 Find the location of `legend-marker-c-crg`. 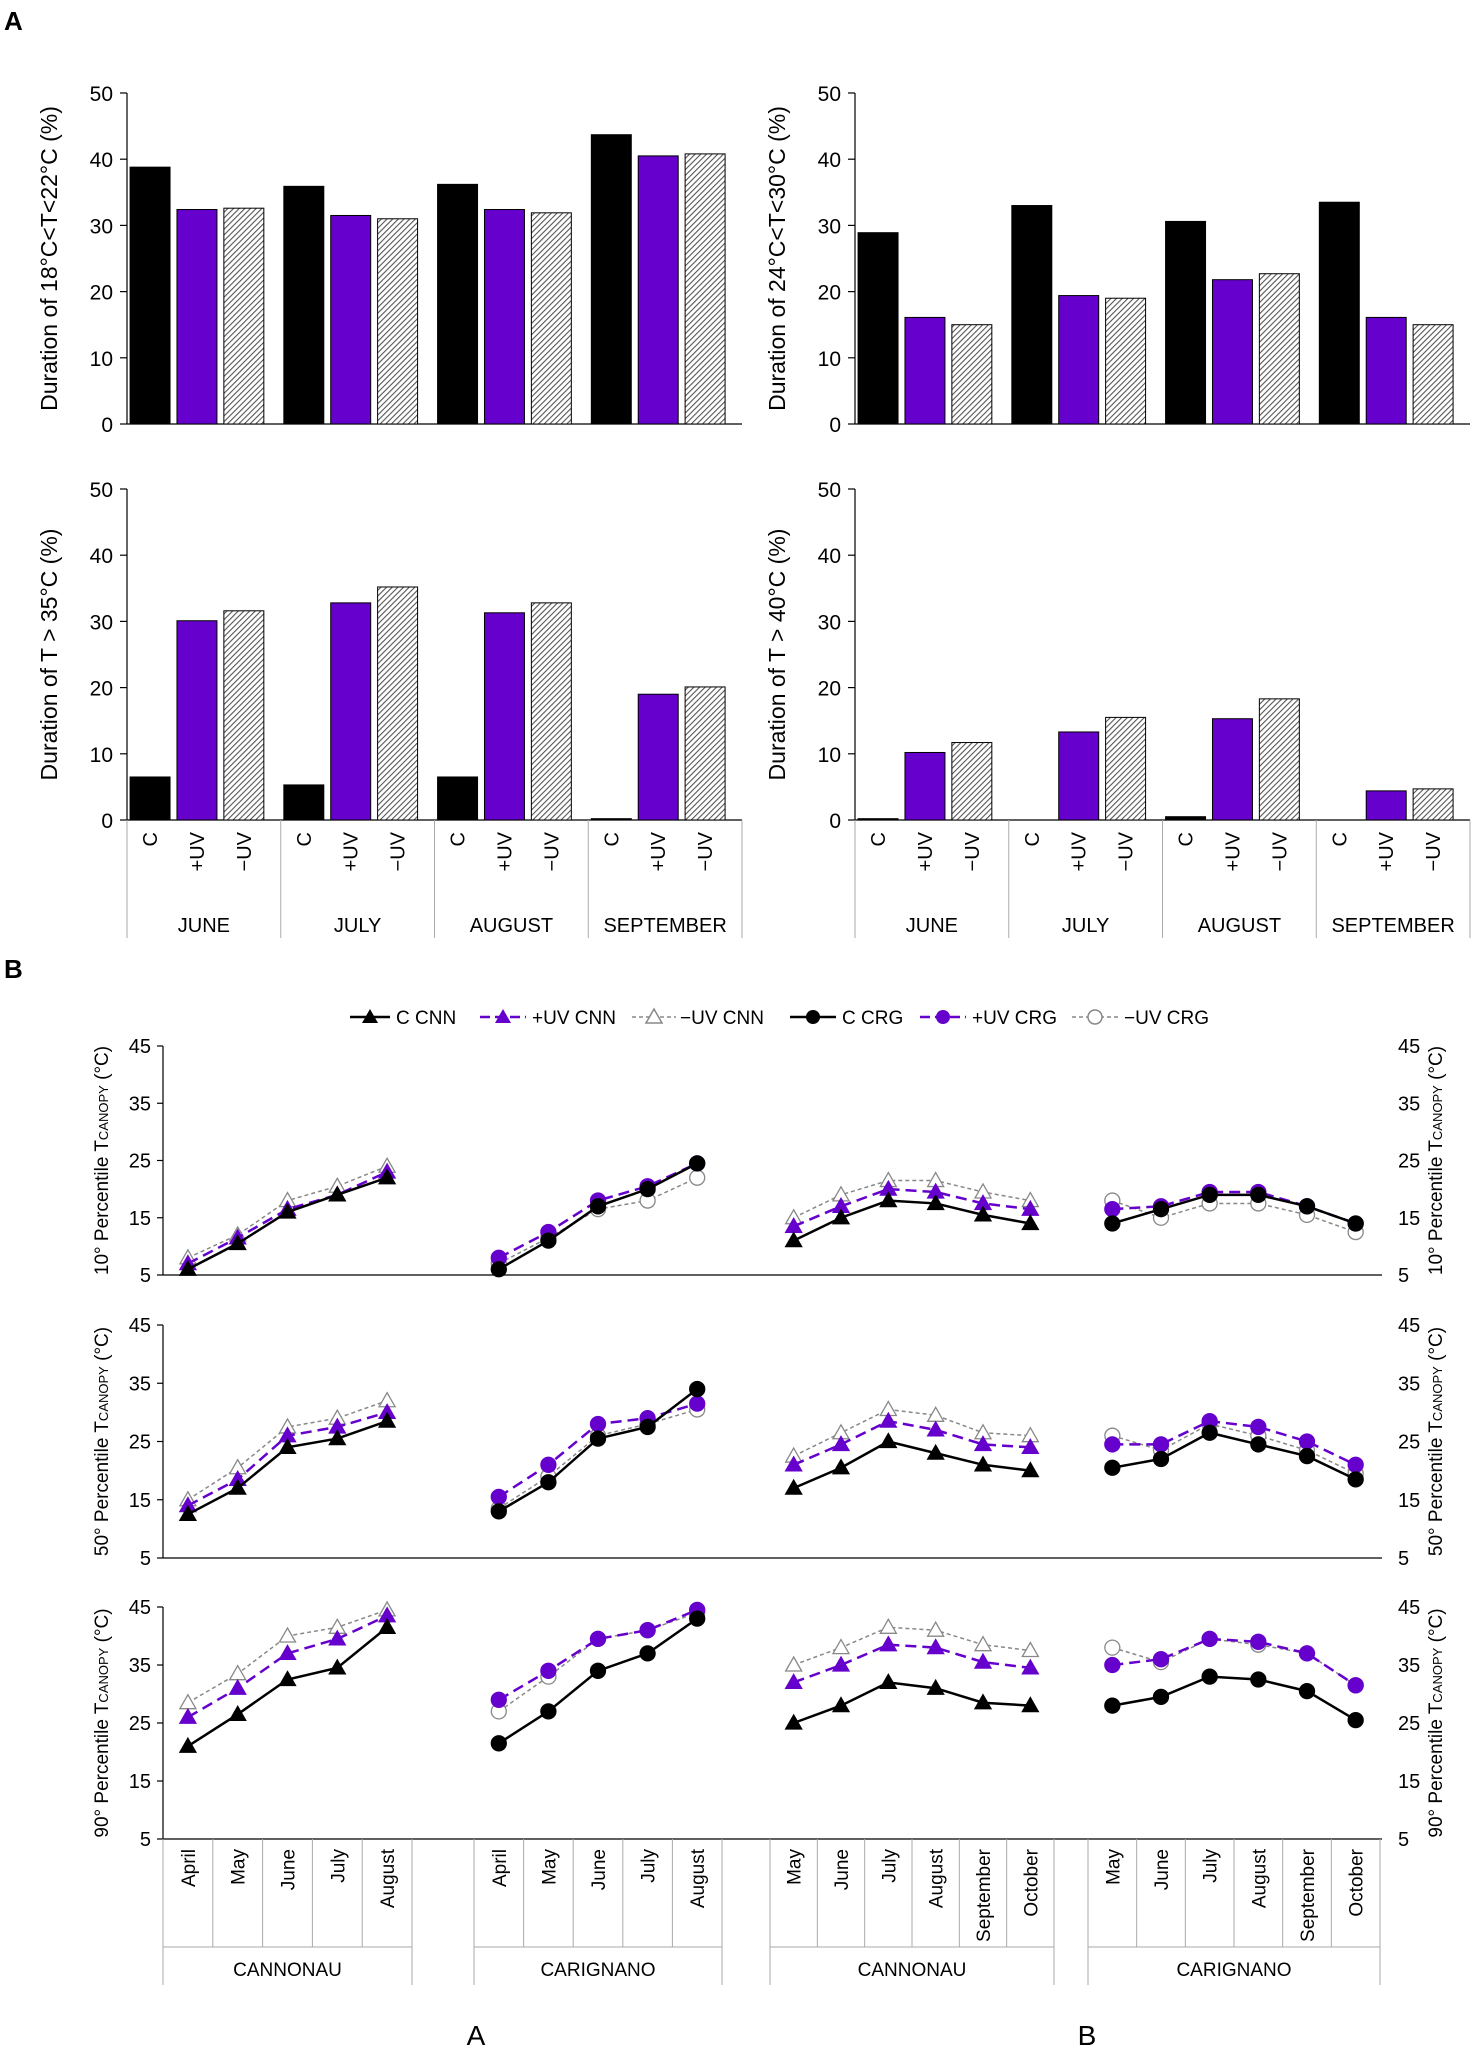

legend-marker-c-crg is located at coordinates (813, 1017).